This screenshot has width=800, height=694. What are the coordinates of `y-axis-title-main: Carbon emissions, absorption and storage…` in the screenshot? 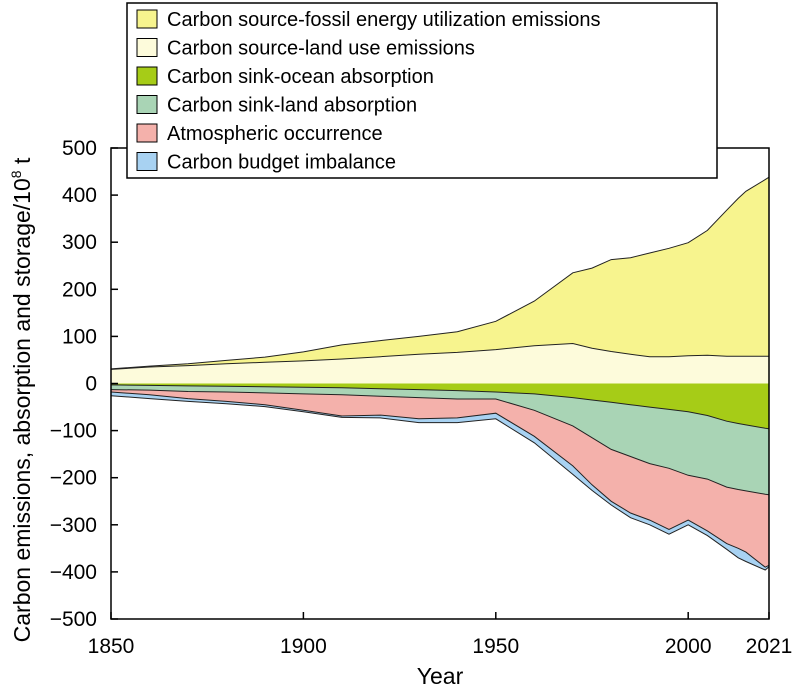 It's located at (22, 410).